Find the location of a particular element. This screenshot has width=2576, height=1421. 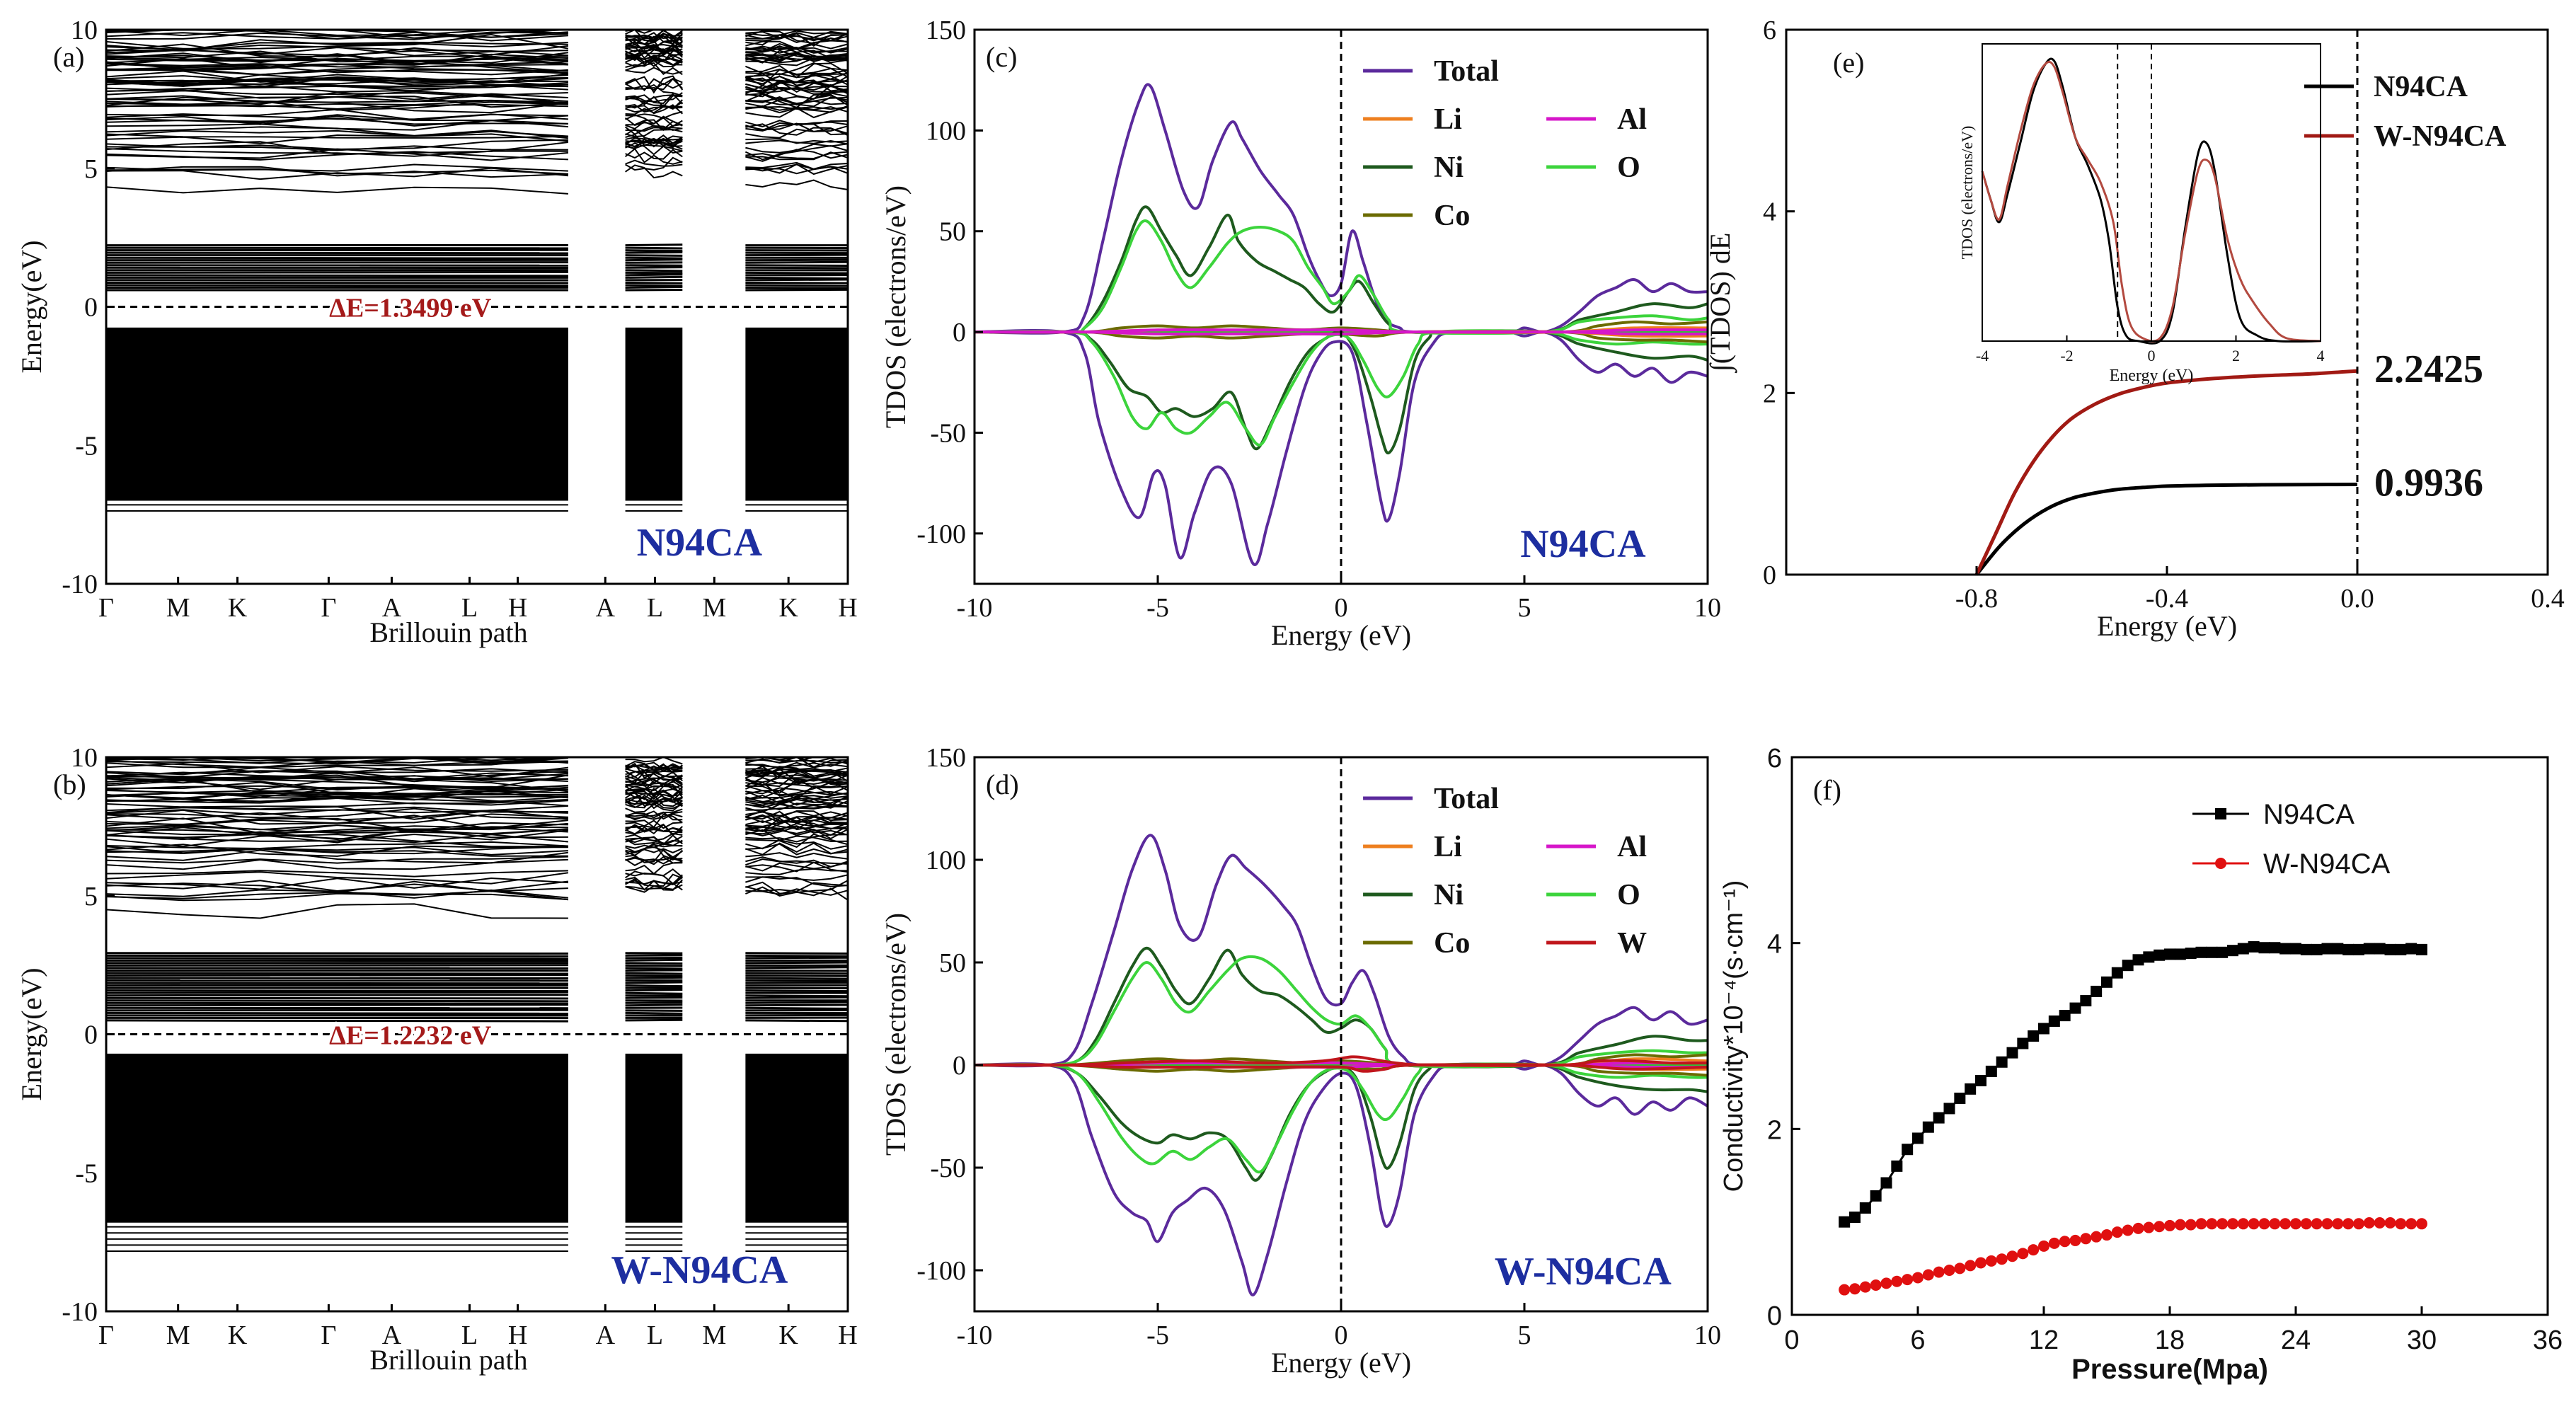

x-tick-label: 0 is located at coordinates (1341, 1335).